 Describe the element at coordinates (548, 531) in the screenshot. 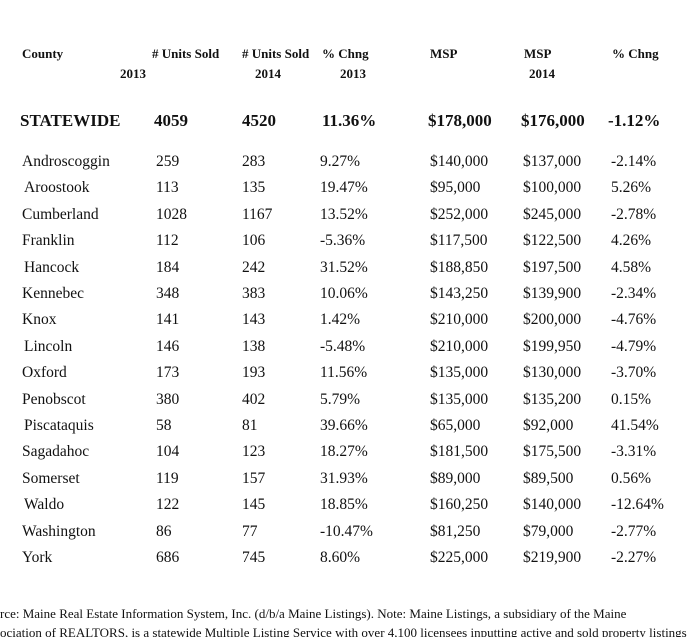

I see `cell: $79,000` at that location.